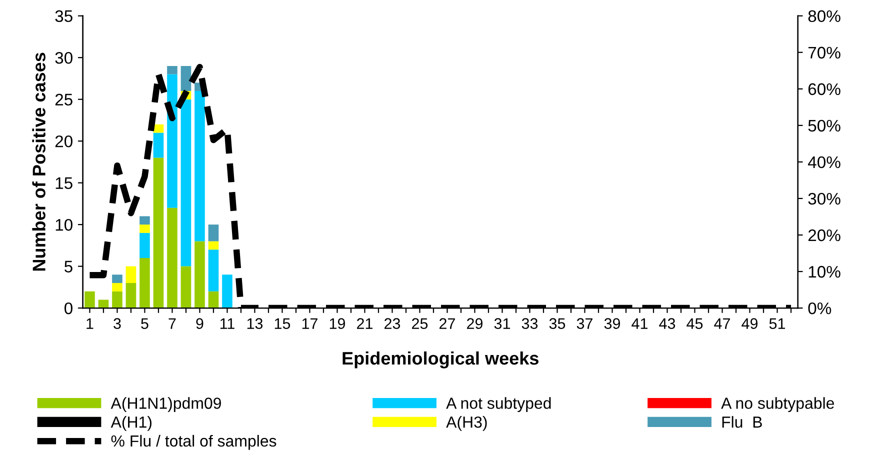 This screenshot has width=872, height=453. What do you see at coordinates (63, 141) in the screenshot?
I see `y-tick-label: 20` at bounding box center [63, 141].